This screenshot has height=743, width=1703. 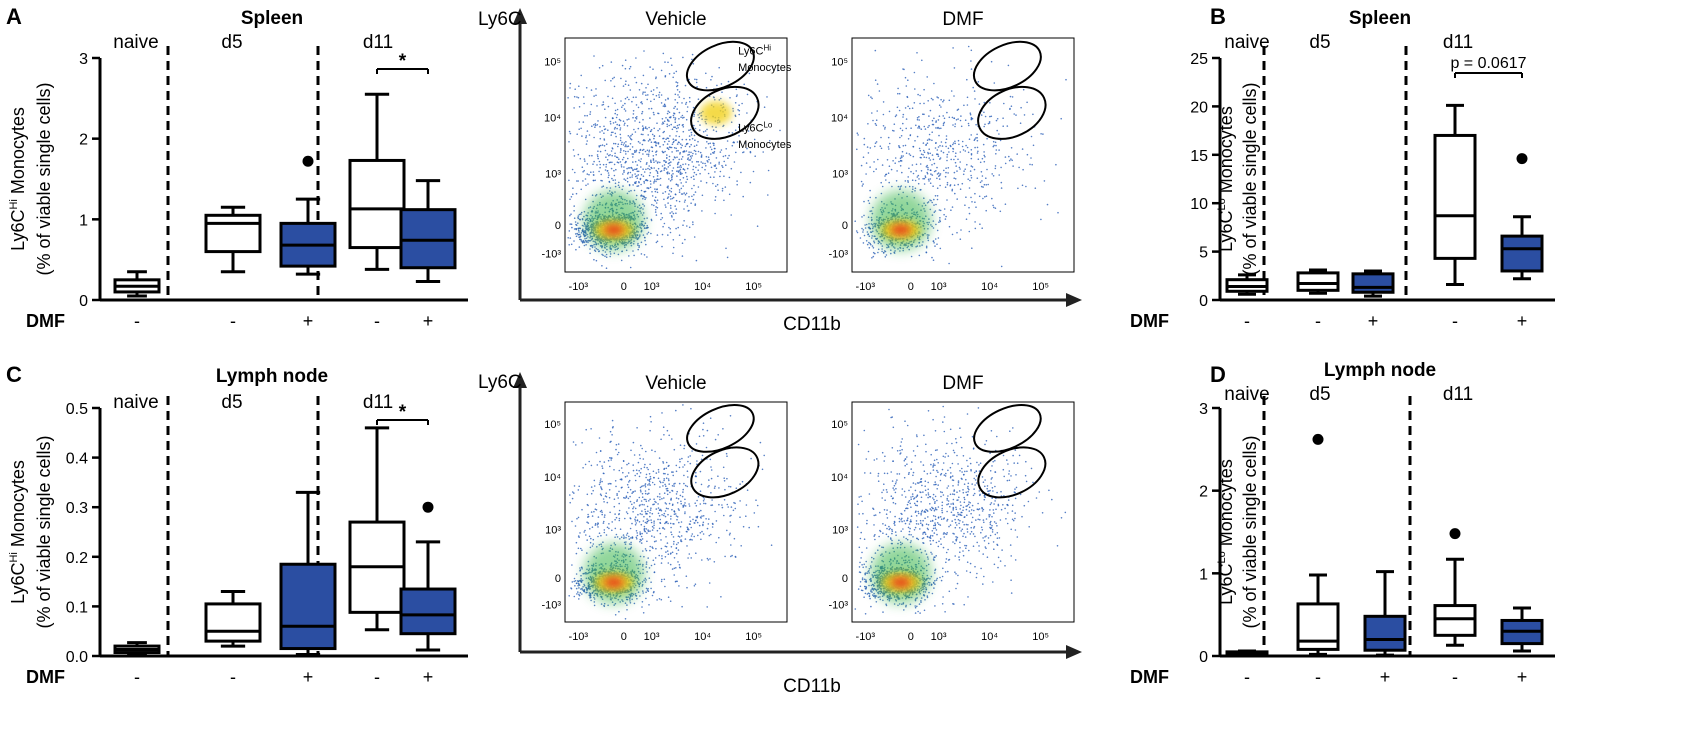 I want to click on y-tick-label: 0.4, so click(x=77, y=459).